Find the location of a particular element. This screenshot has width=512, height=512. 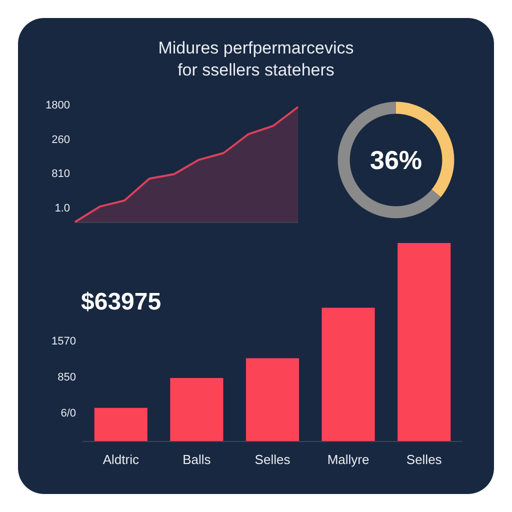

x-tick-label: Mallyre is located at coordinates (348, 459).